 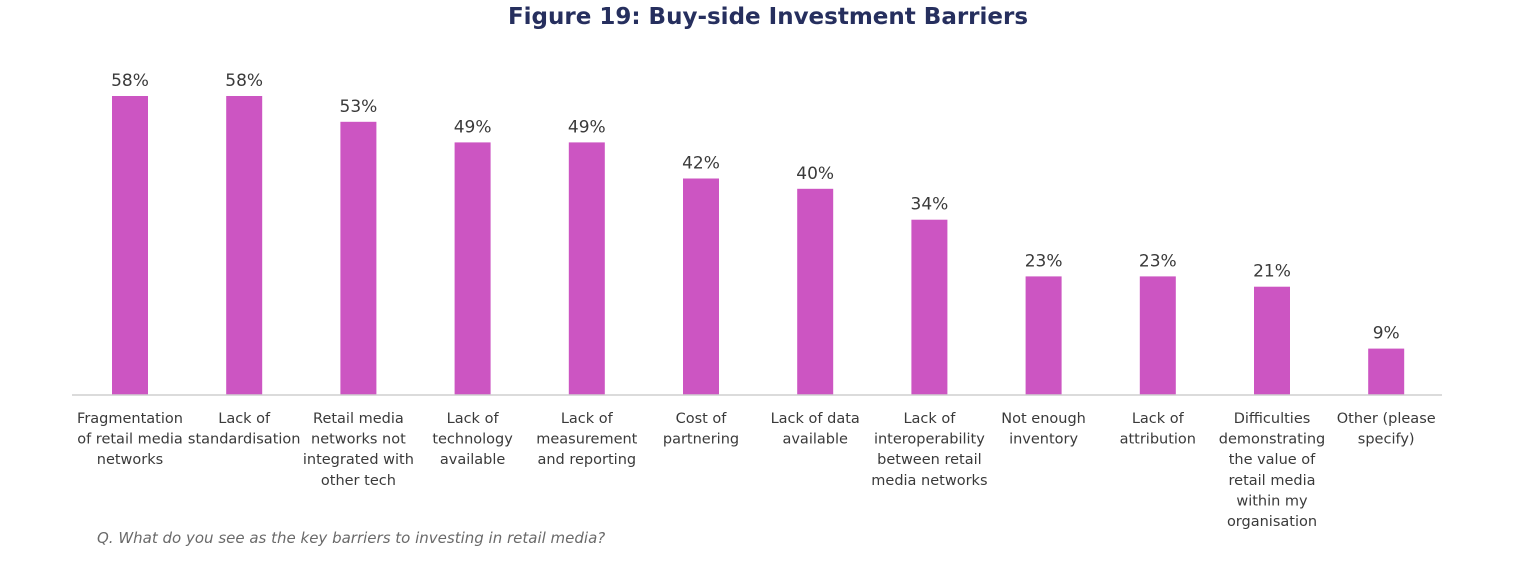 What do you see at coordinates (586, 439) in the screenshot?
I see `category-label-5: Lack of measurement and reporting` at bounding box center [586, 439].